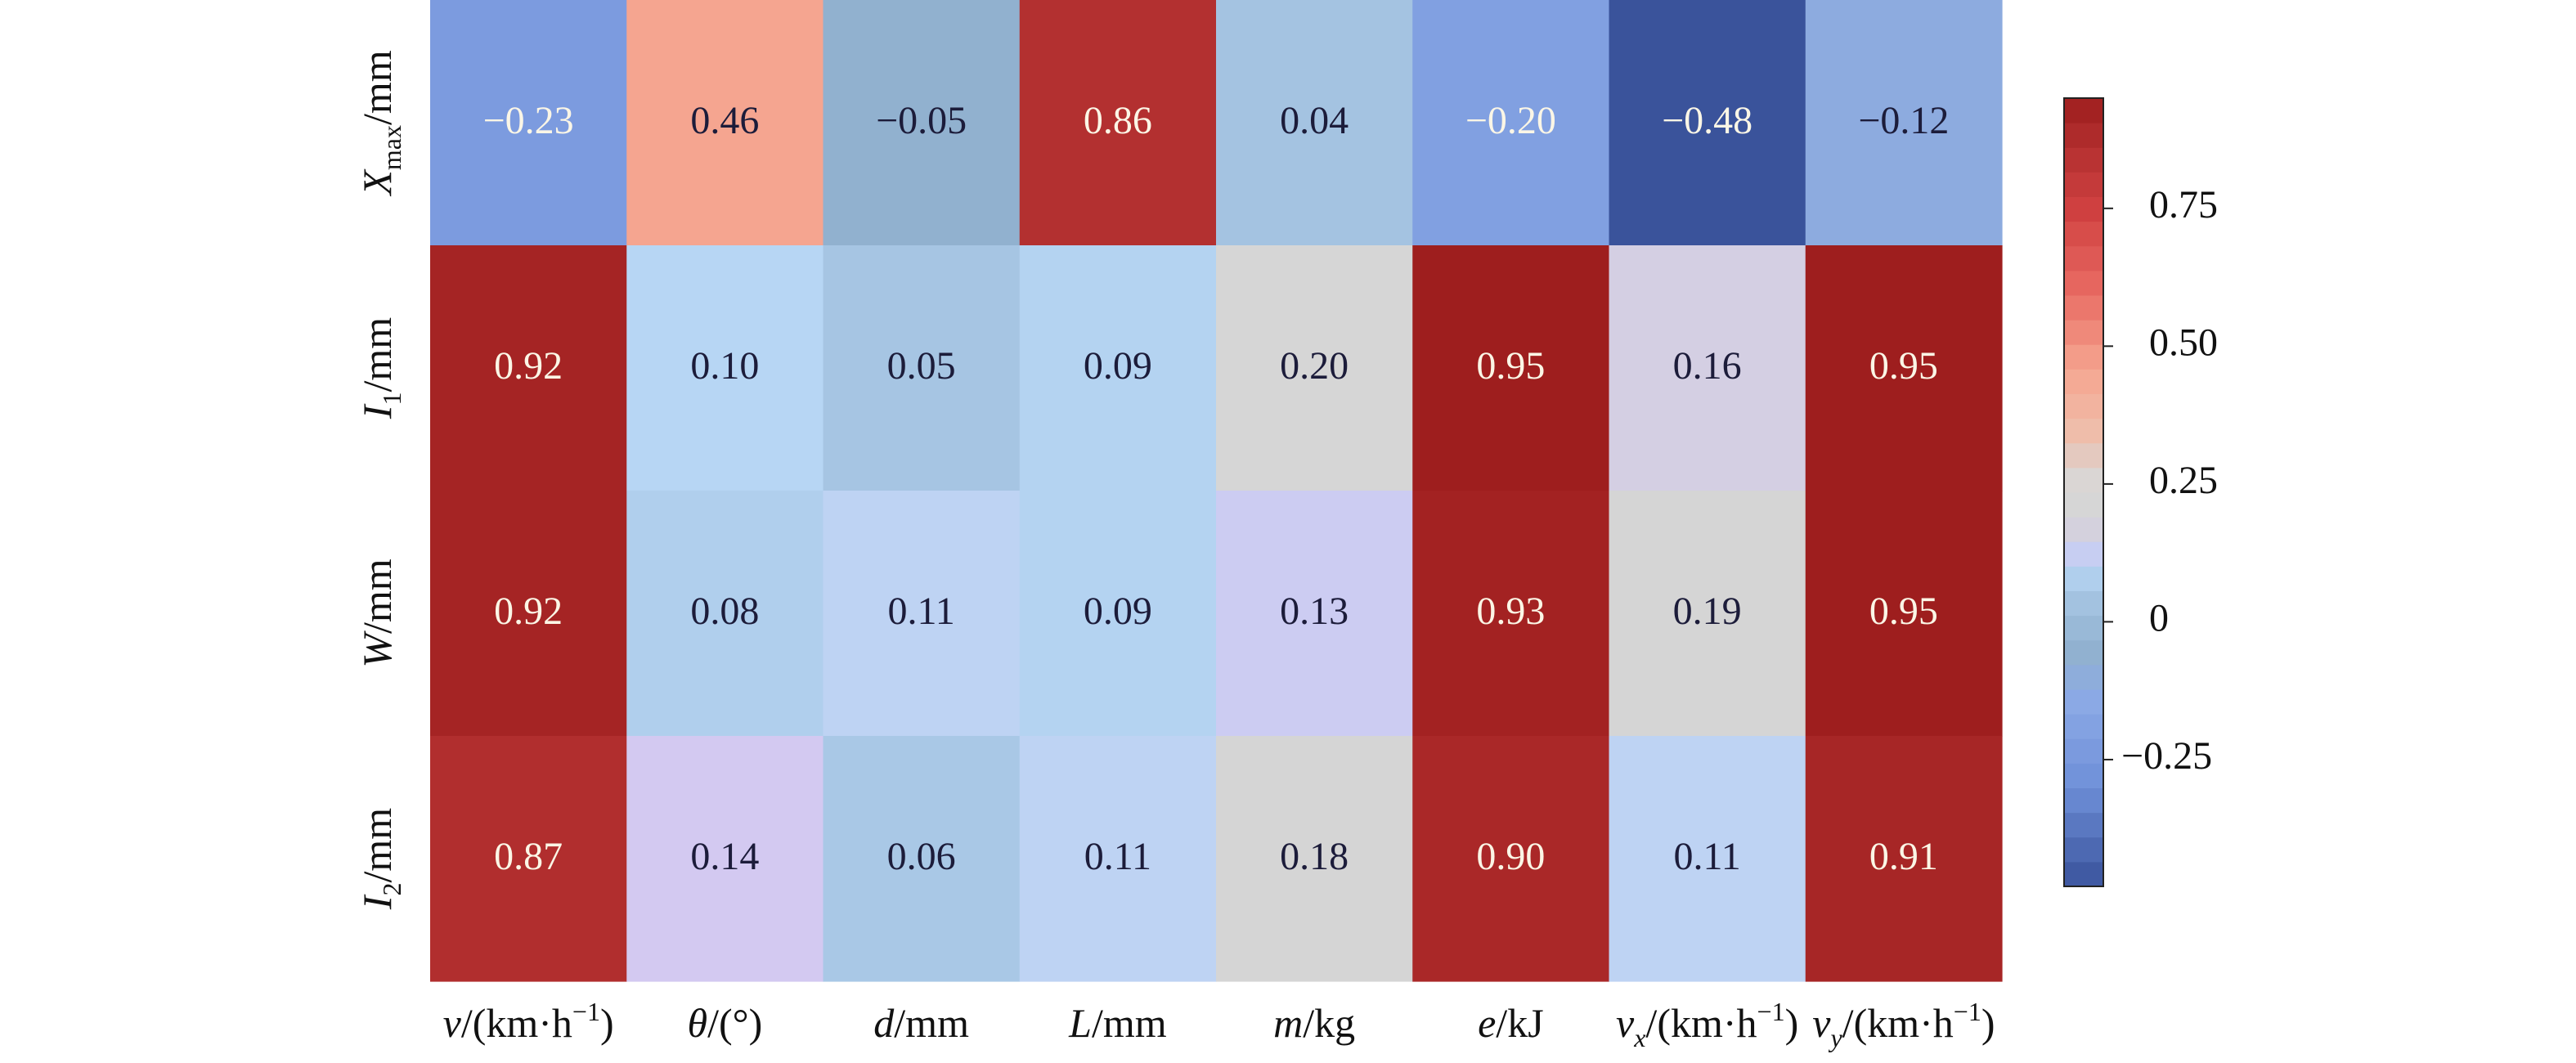  I want to click on x-tick-label: vy/(km·h−1), so click(1903, 1024).